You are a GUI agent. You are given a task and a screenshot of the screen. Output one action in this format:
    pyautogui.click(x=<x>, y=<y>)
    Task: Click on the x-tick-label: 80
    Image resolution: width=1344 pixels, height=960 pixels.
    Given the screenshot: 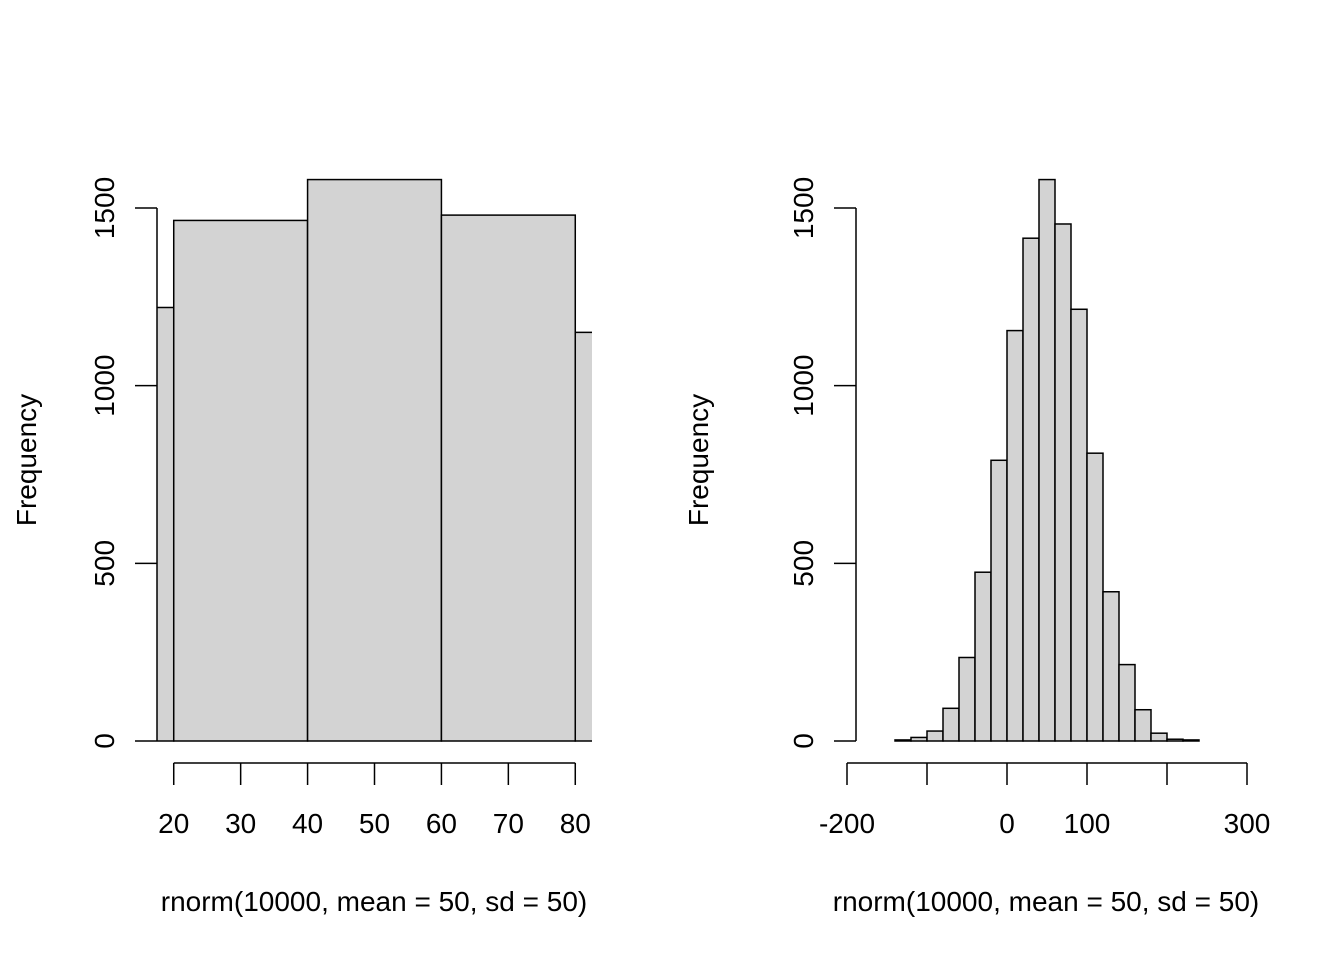 What is the action you would take?
    pyautogui.click(x=575, y=823)
    